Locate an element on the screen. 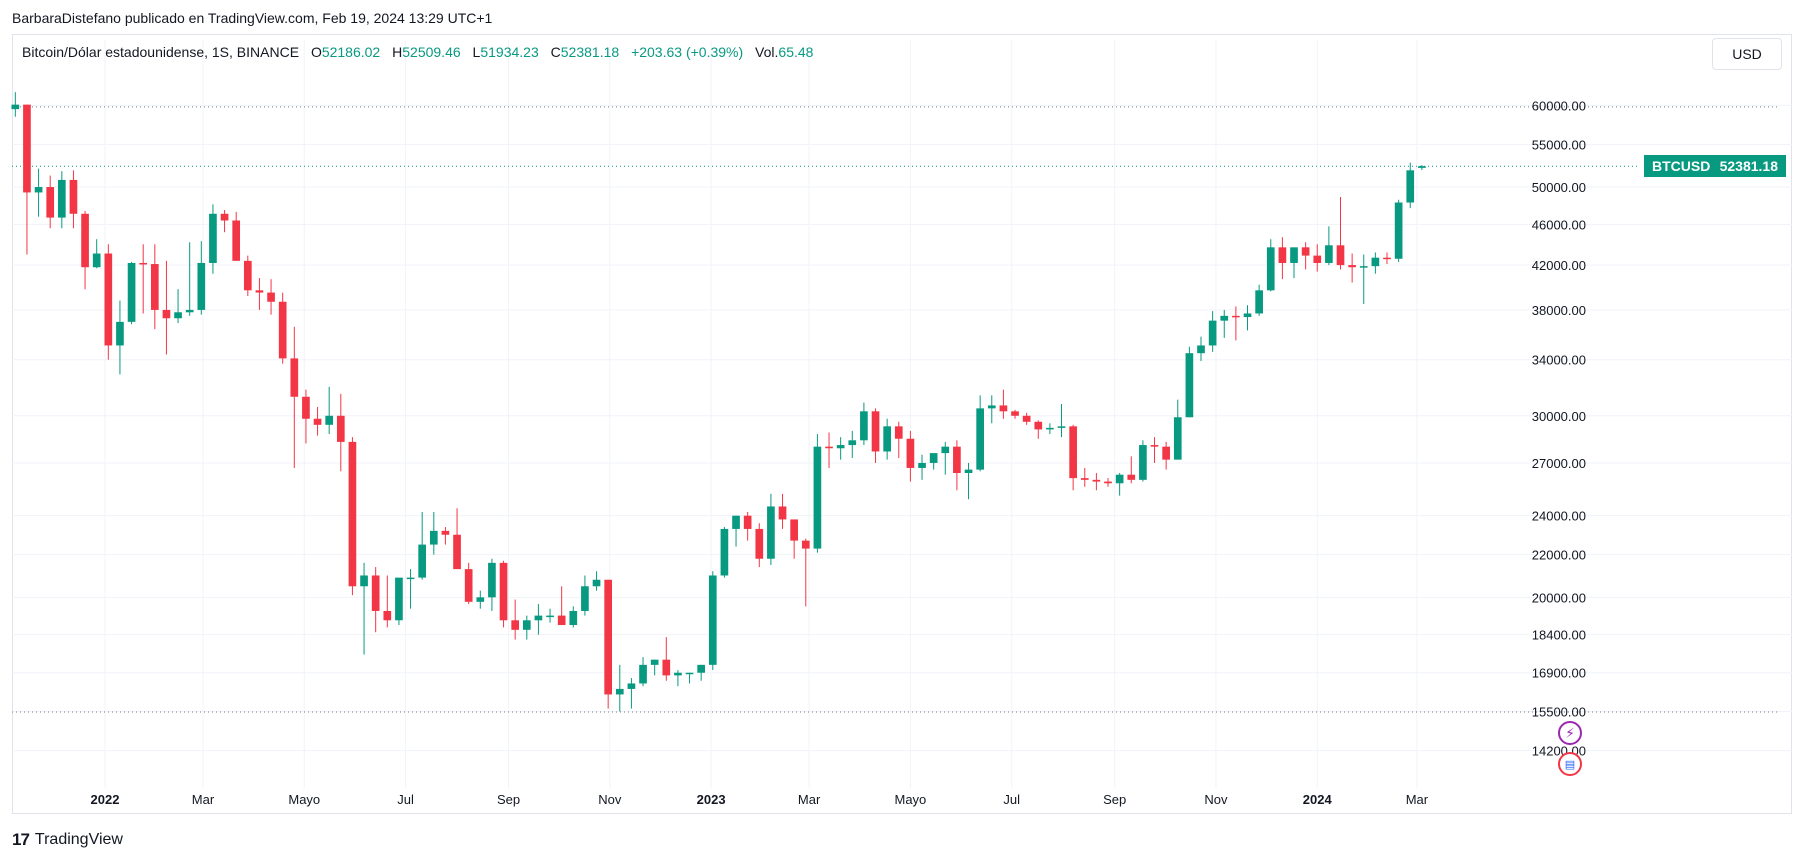  price-tick-label: 42000.00 is located at coordinates (1559, 265).